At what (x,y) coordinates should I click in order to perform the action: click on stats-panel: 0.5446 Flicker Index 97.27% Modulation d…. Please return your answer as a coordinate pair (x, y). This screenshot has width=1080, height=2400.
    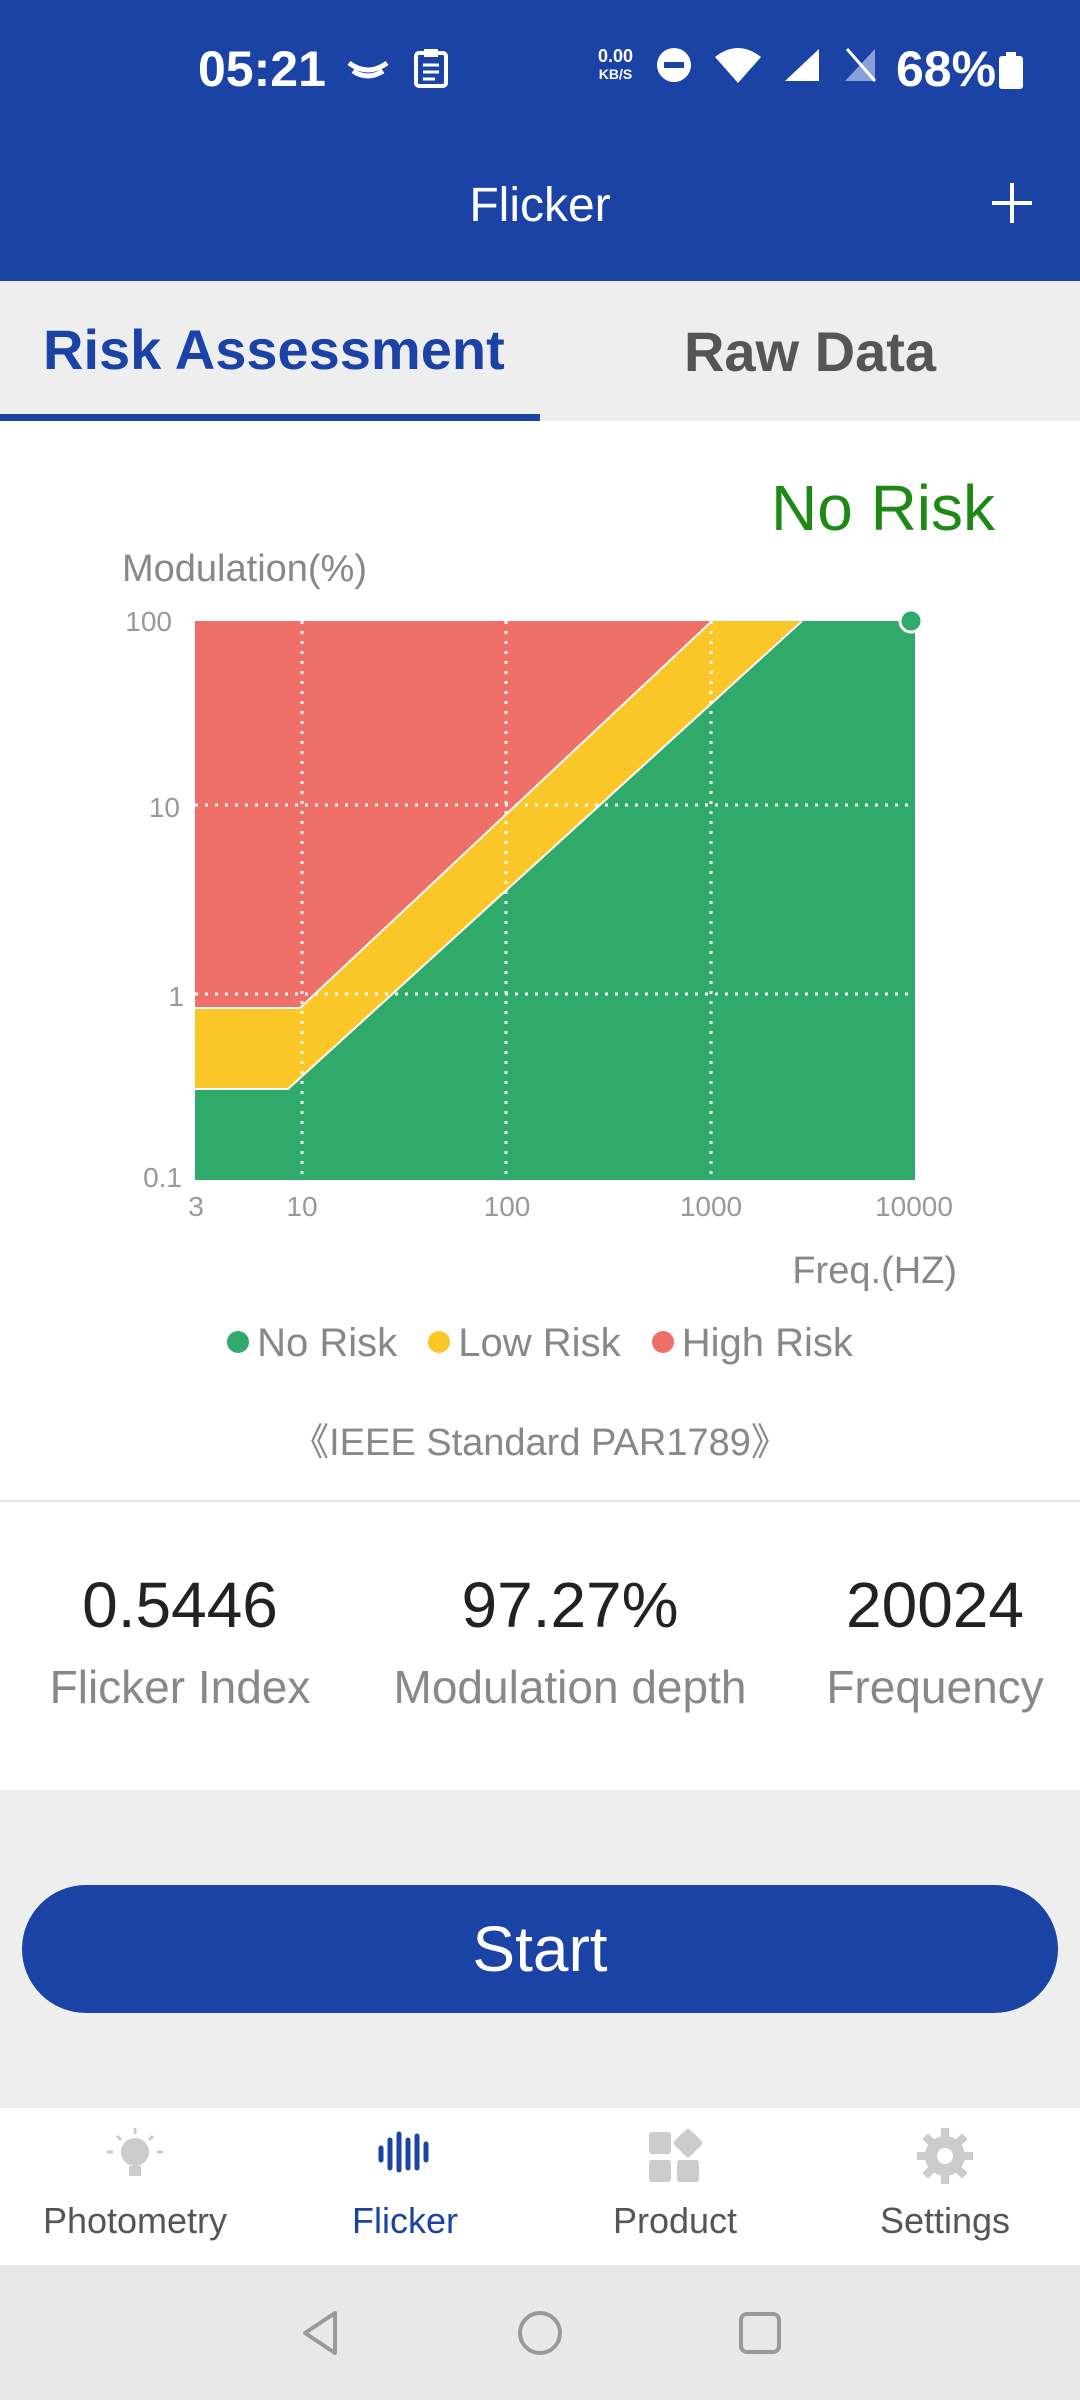
    Looking at the image, I should click on (540, 1646).